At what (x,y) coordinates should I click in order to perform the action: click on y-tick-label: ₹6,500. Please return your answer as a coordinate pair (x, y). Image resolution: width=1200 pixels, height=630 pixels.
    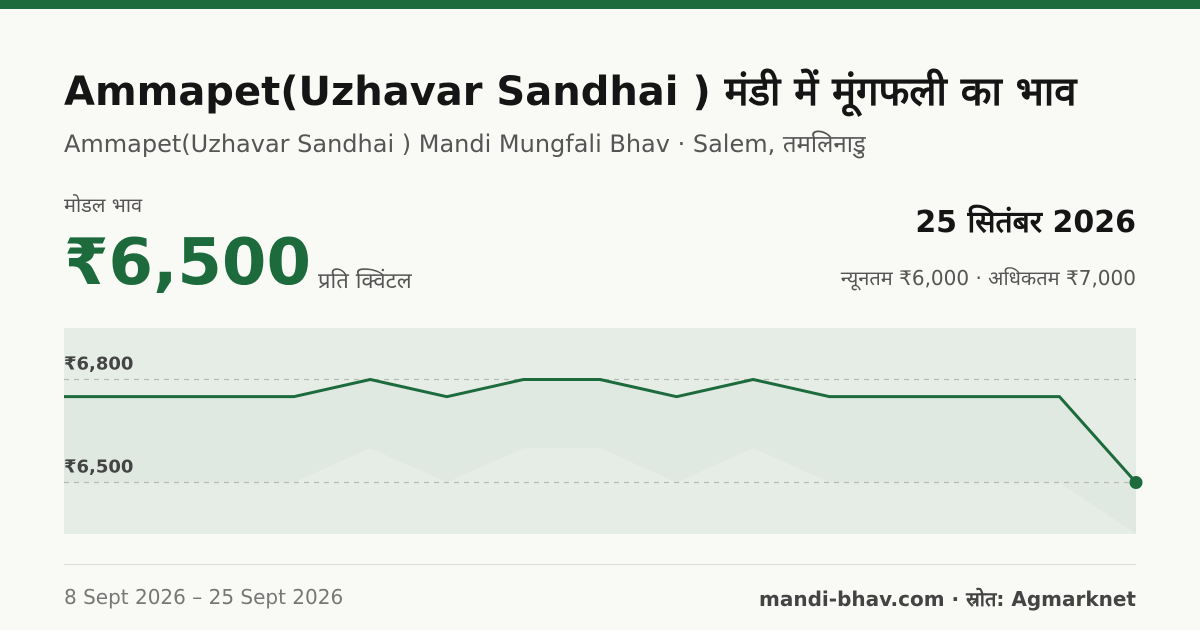
    Looking at the image, I should click on (98, 467).